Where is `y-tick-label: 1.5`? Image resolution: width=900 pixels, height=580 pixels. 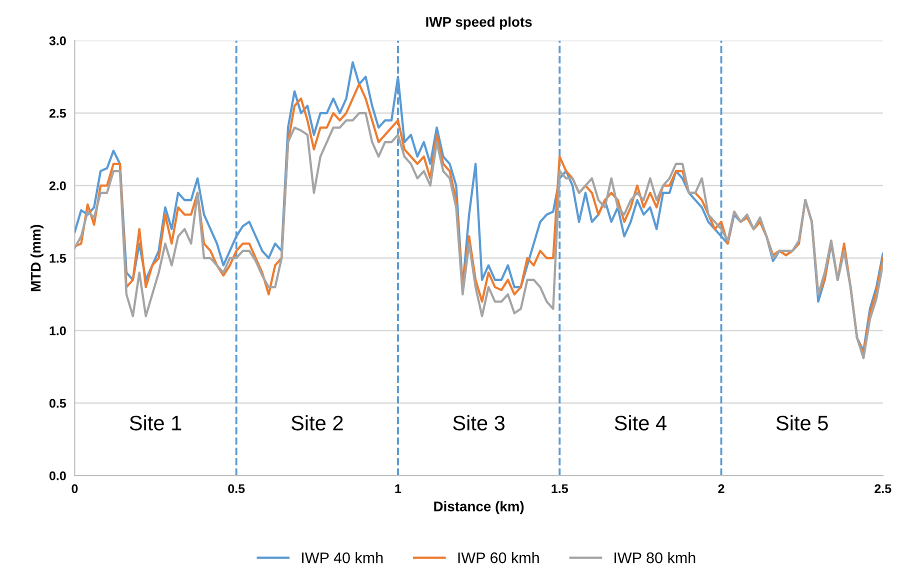
y-tick-label: 1.5 is located at coordinates (58, 258).